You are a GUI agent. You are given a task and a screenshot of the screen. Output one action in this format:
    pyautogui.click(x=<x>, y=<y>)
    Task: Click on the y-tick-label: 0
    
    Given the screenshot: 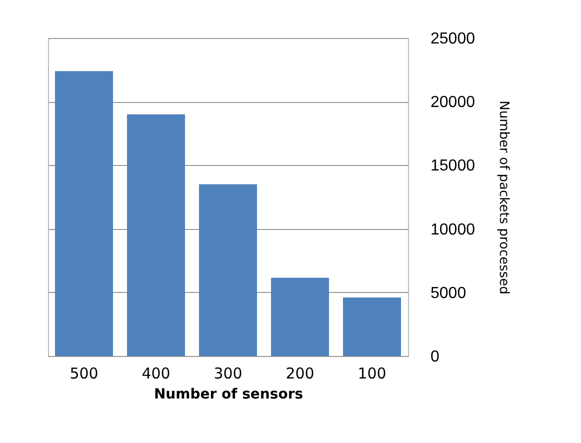 What is the action you would take?
    pyautogui.click(x=435, y=357)
    